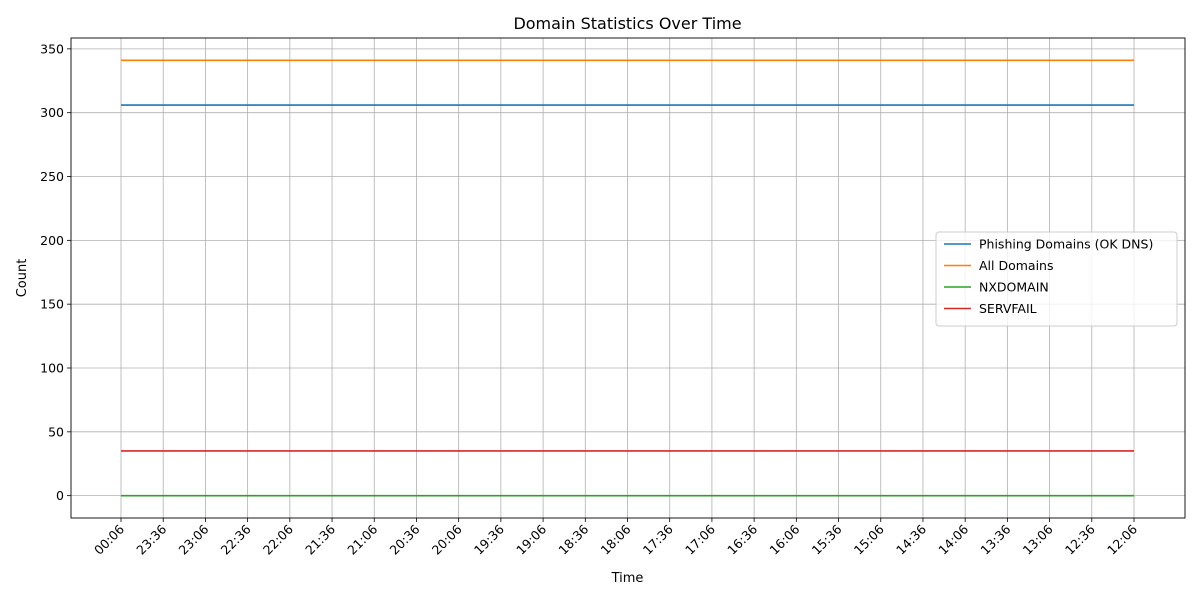 The height and width of the screenshot is (600, 1200). Describe the element at coordinates (278, 539) in the screenshot. I see `x-tick-label: 22:06` at that location.